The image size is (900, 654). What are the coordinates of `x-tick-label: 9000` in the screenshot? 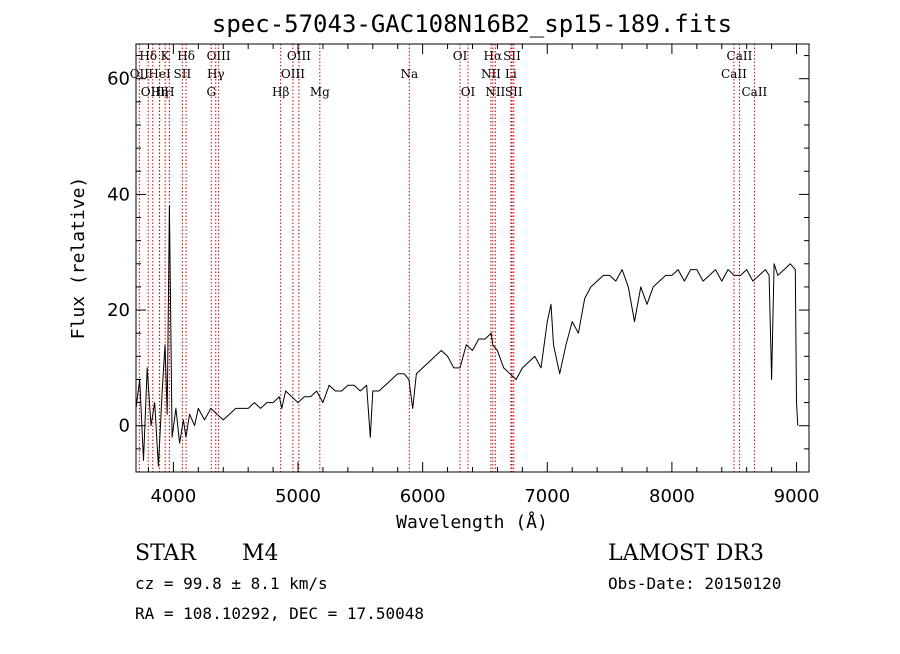 It's located at (797, 496).